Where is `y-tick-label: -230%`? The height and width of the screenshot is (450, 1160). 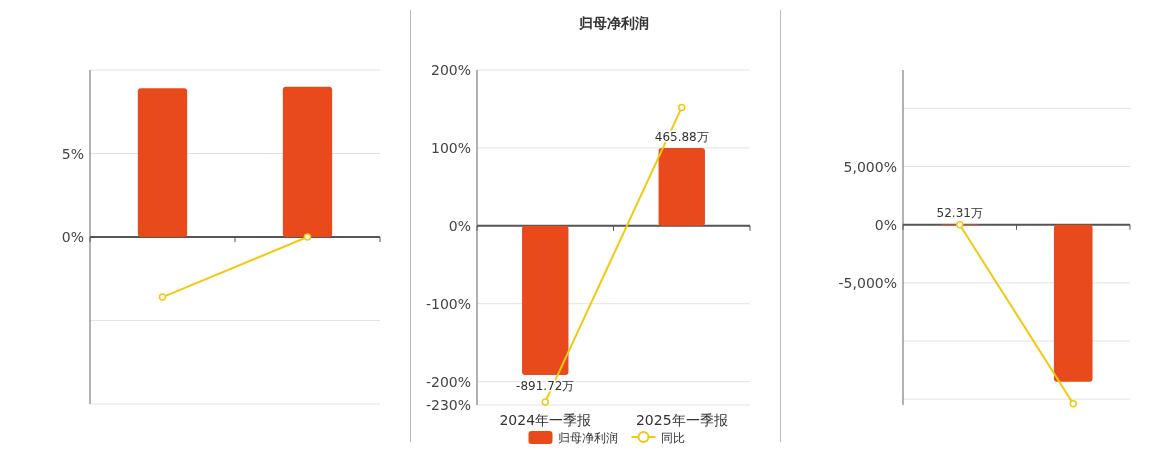
y-tick-label: -230% is located at coordinates (448, 405).